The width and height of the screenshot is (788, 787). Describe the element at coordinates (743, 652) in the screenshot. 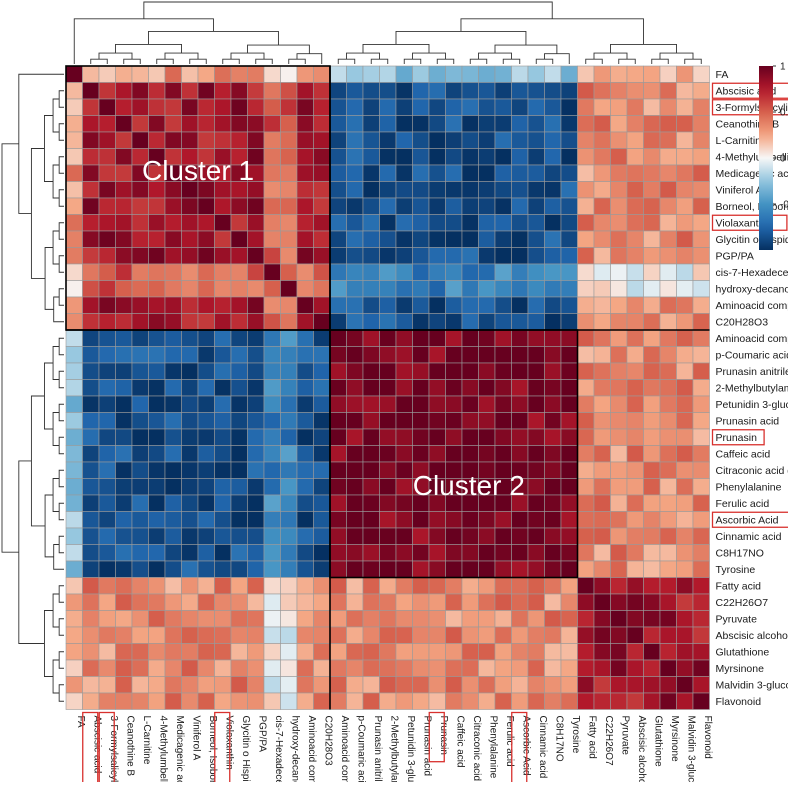

I see `row-label: Glutathione` at that location.